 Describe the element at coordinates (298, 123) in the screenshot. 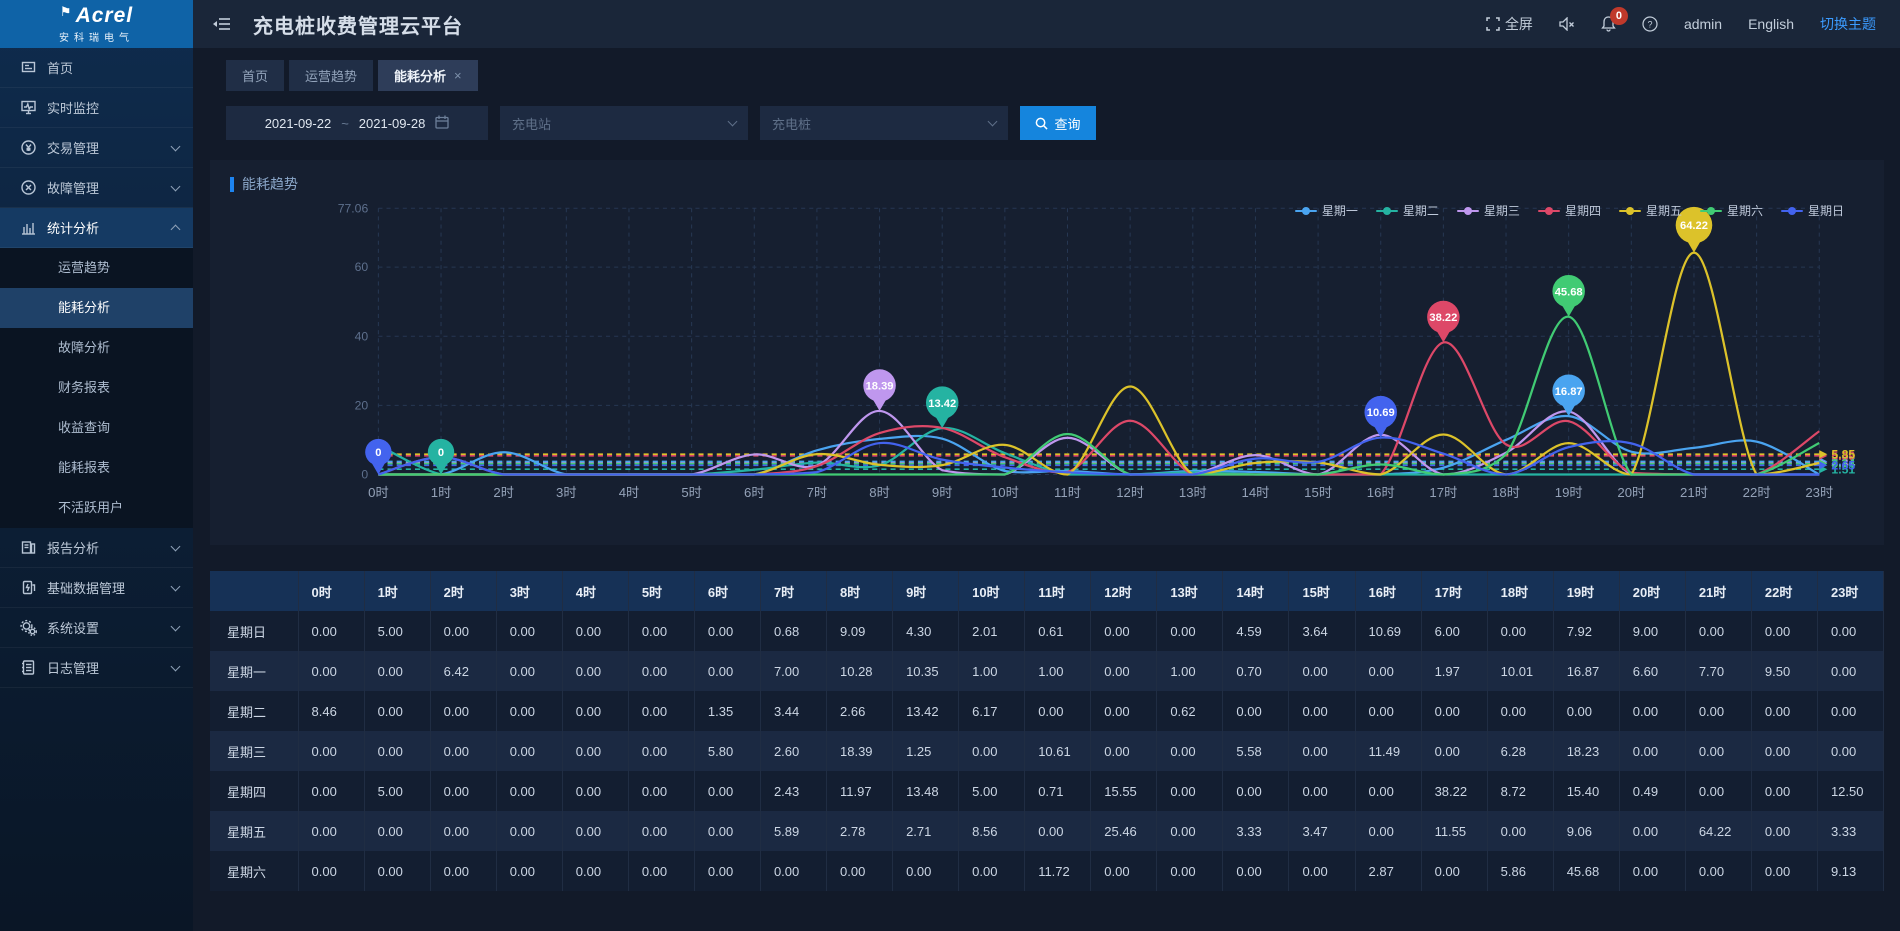

I see `date-start: 2021-09-22` at that location.